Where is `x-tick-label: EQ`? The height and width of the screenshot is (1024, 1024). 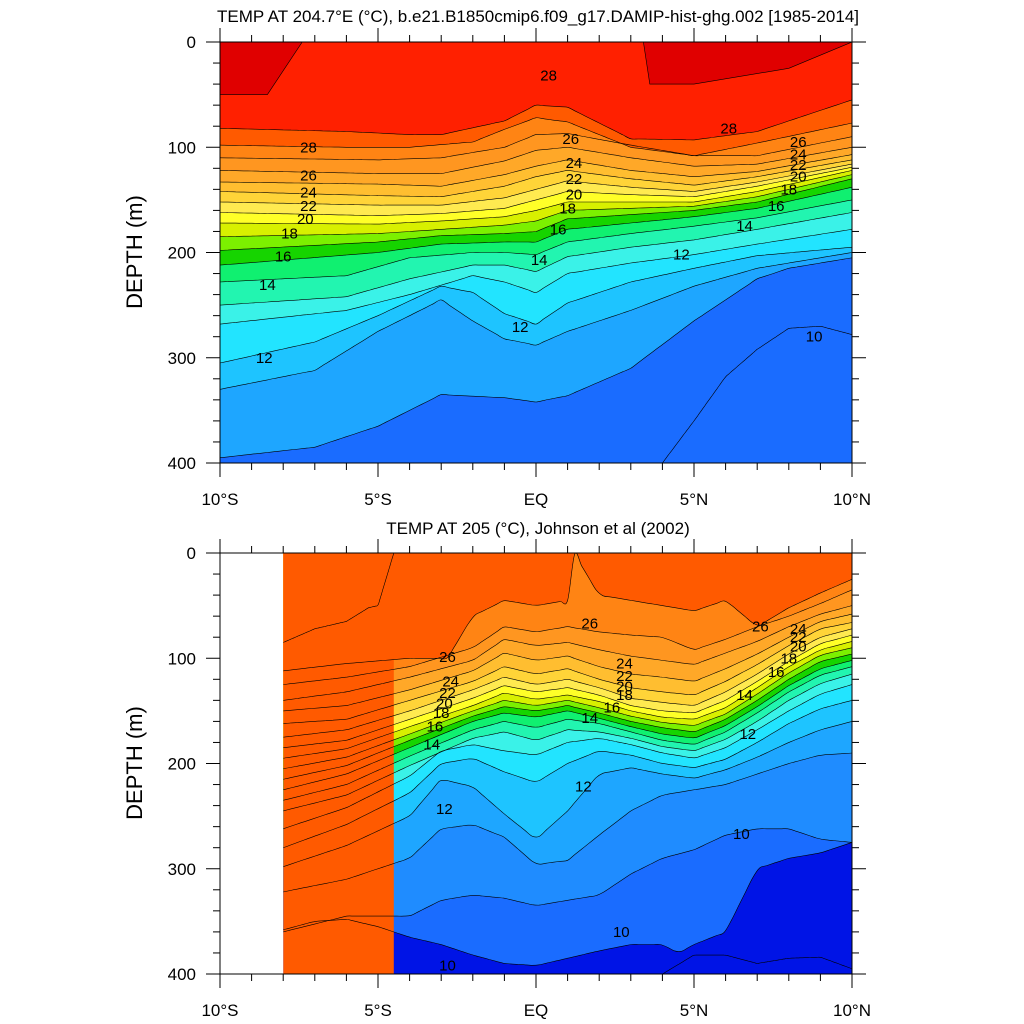
x-tick-label: EQ is located at coordinates (536, 499).